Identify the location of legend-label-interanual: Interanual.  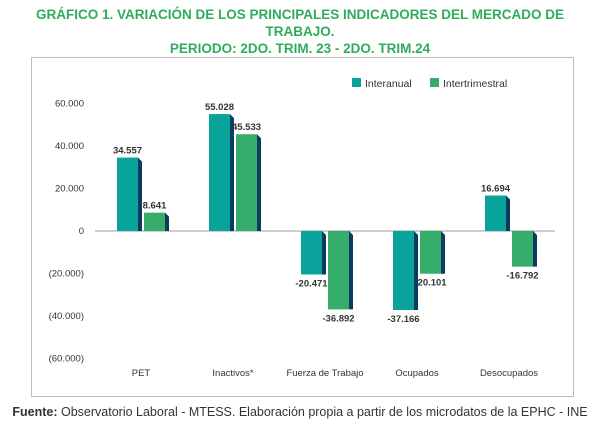
(388, 84).